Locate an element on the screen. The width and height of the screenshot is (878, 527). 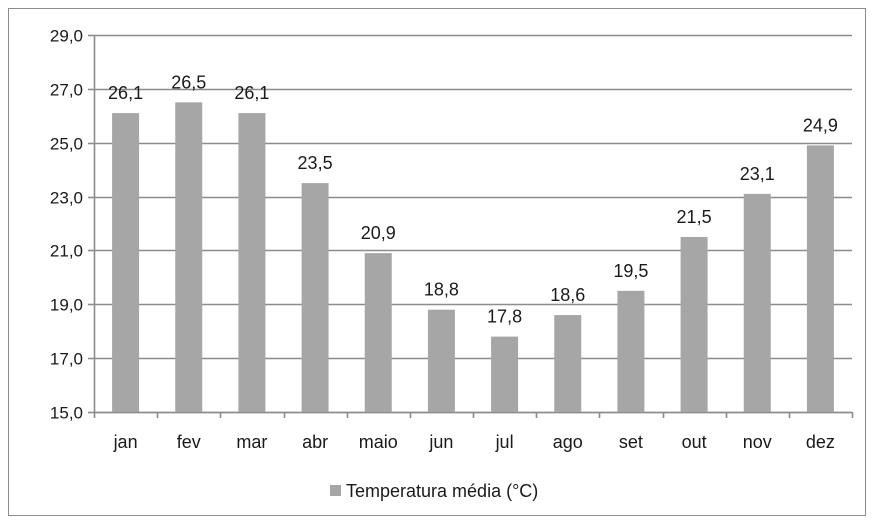
bar-mar is located at coordinates (252, 262).